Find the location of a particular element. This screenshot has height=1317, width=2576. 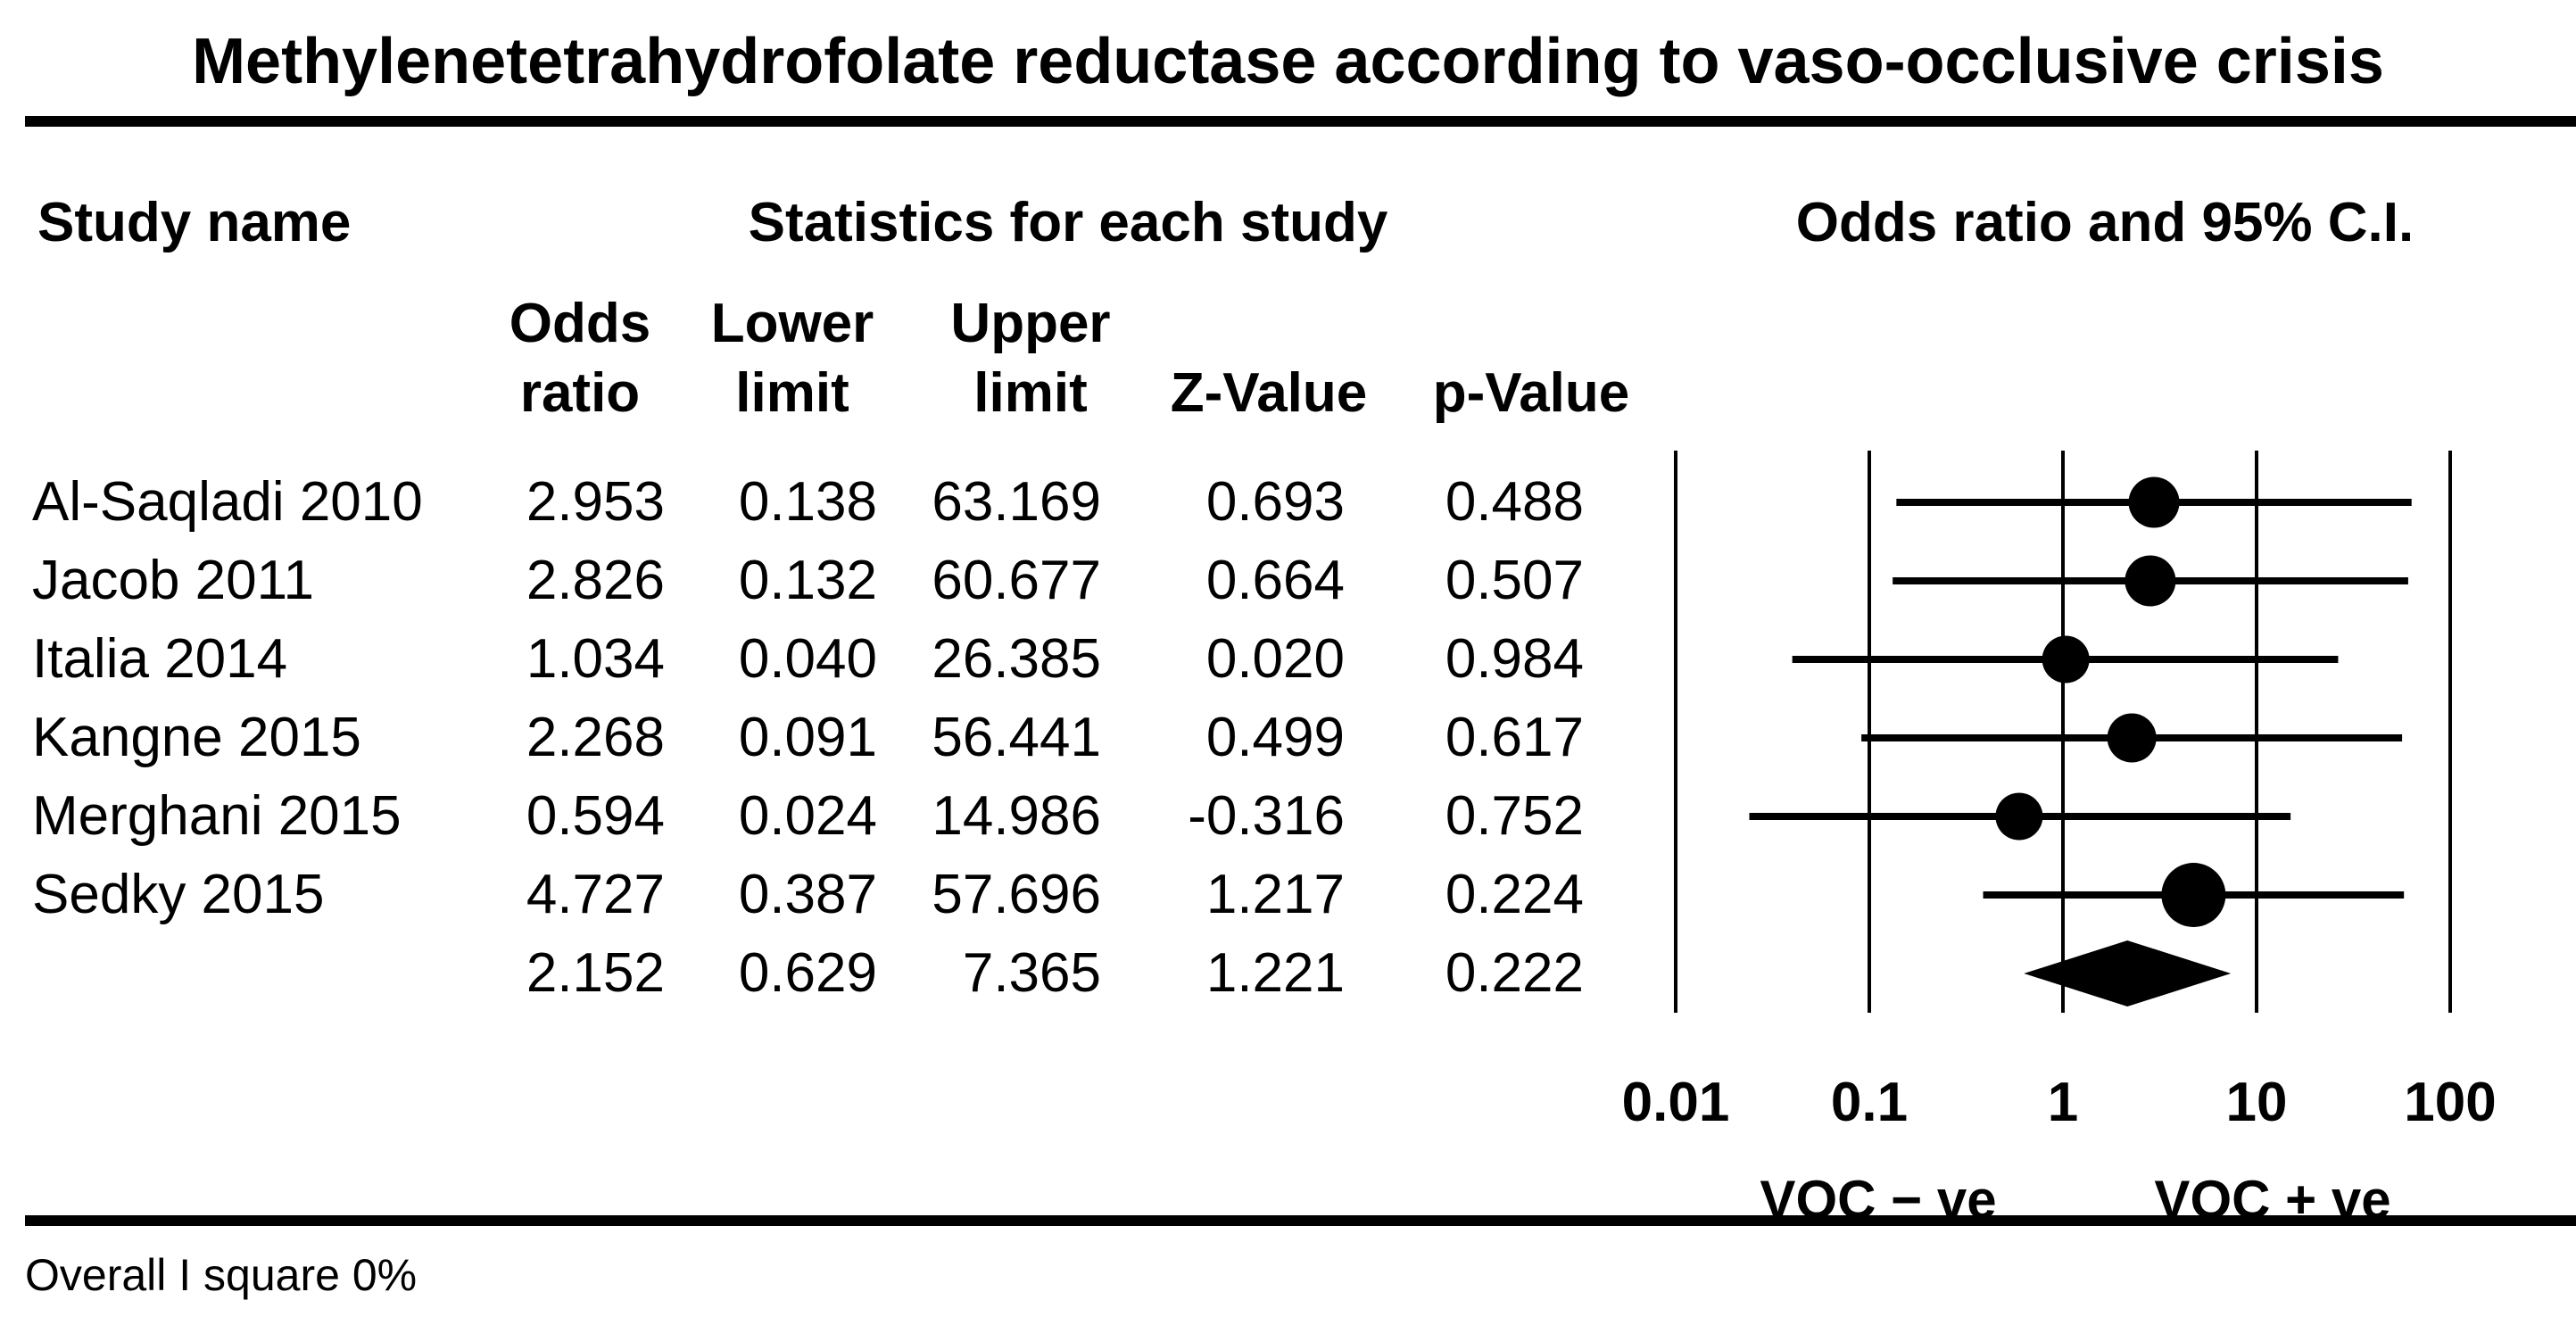

cell-odds-ratio: 2.953 is located at coordinates (595, 502).